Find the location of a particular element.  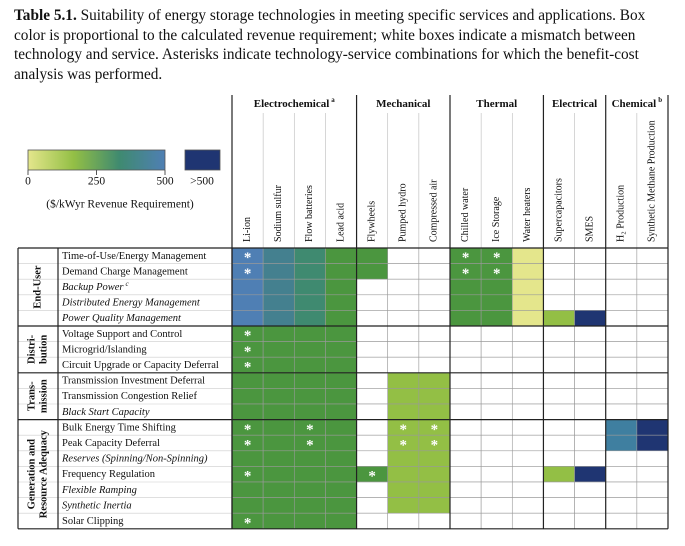

legend-gradient is located at coordinates (96, 160).